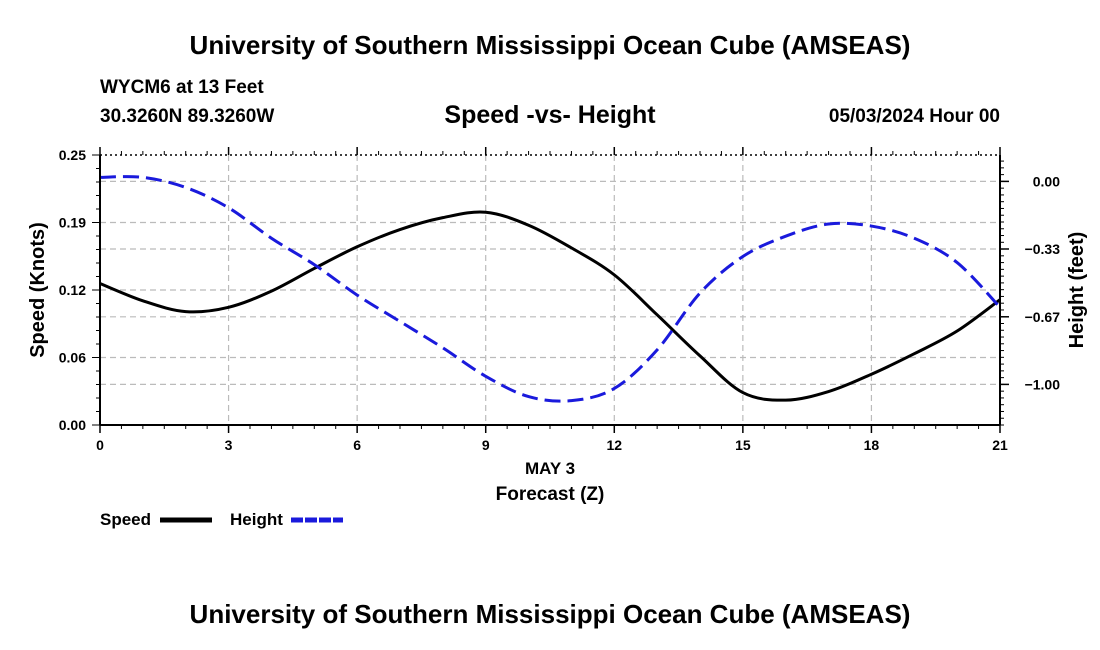 The image size is (1100, 650). Describe the element at coordinates (72, 155) in the screenshot. I see `y-left-tick-label: 0.25` at that location.